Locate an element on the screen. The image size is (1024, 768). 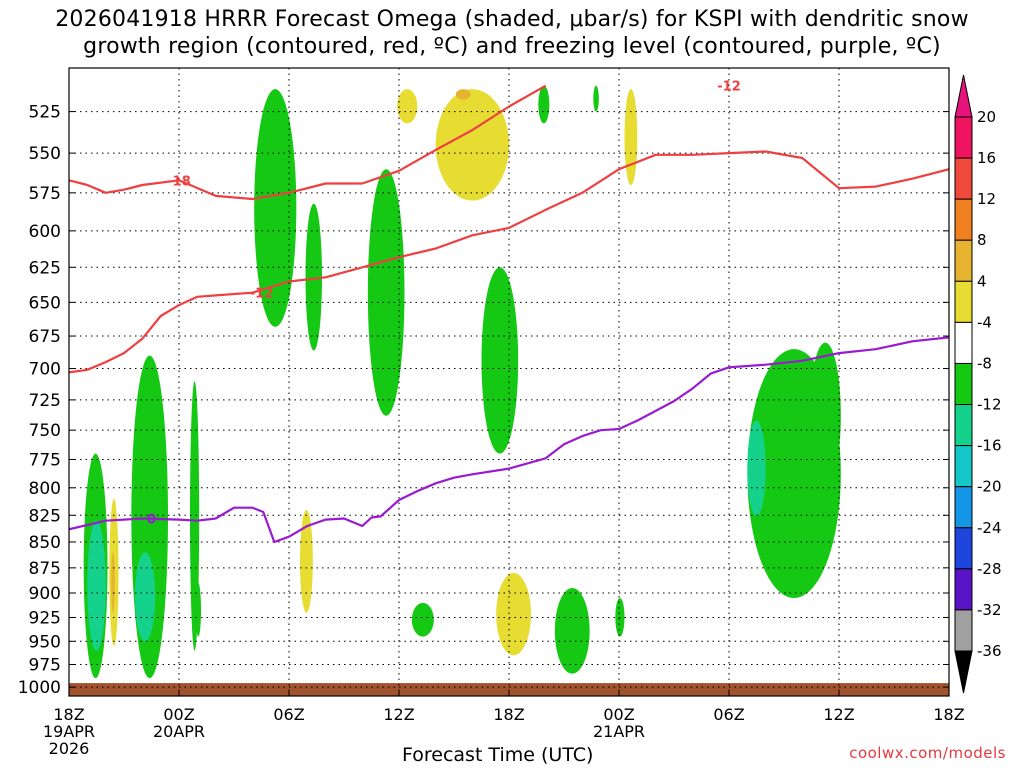
credit-text: coolwx.com/models is located at coordinates (927, 753).